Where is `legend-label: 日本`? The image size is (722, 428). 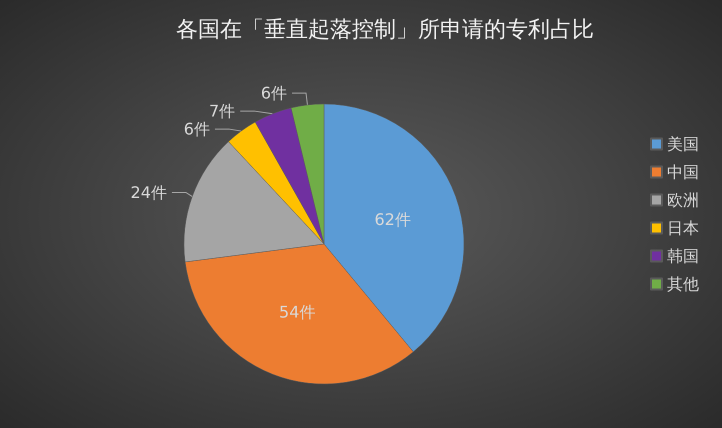 legend-label: 日本 is located at coordinates (683, 228).